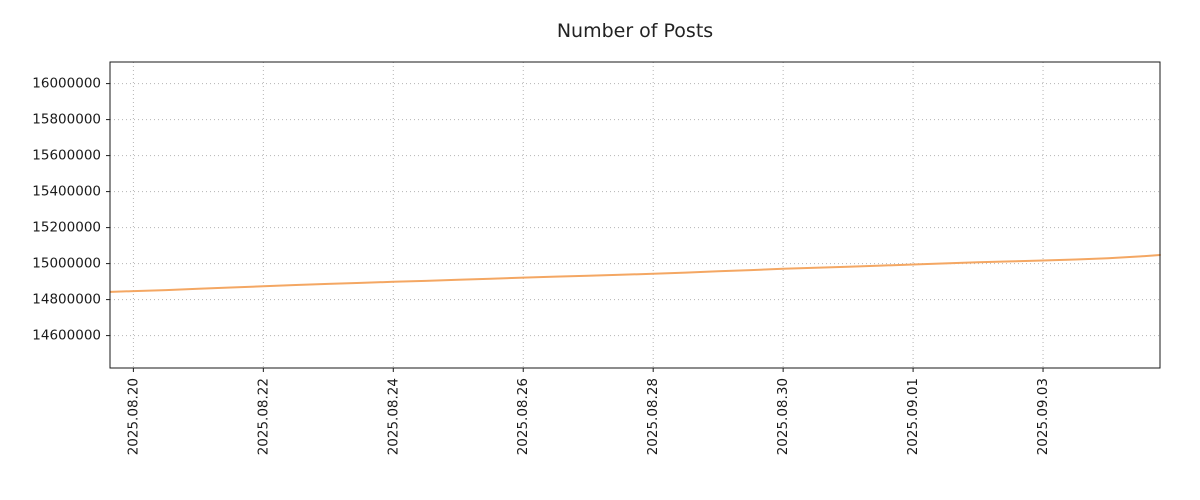 This screenshot has height=500, width=1200. I want to click on y-tick-label: 15800000, so click(66, 120).